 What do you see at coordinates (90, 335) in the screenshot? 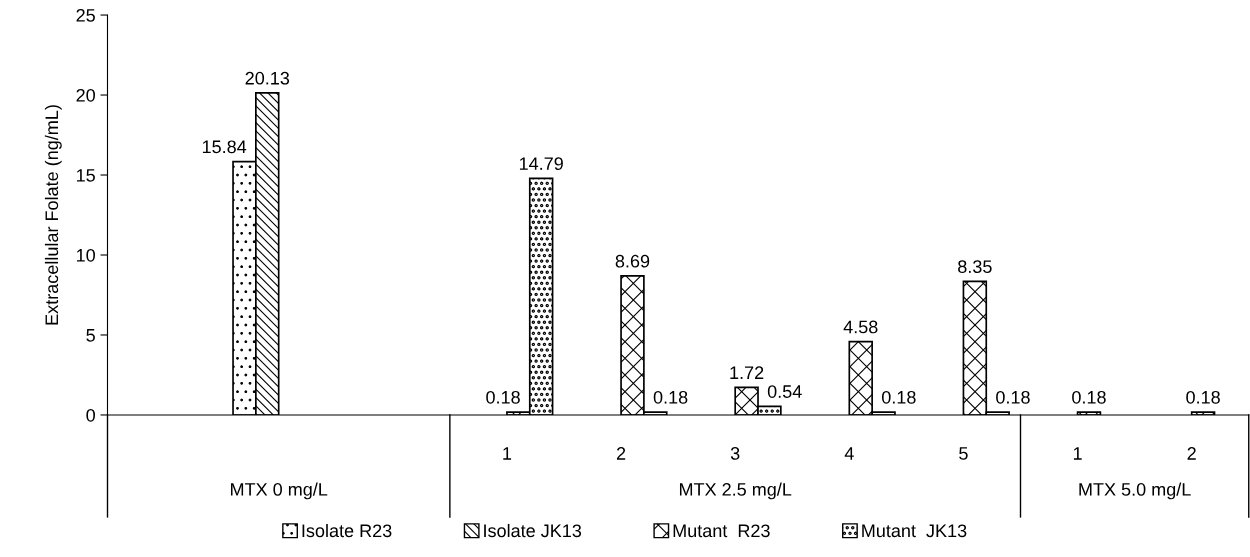
I see `y-tick-label: 5` at bounding box center [90, 335].